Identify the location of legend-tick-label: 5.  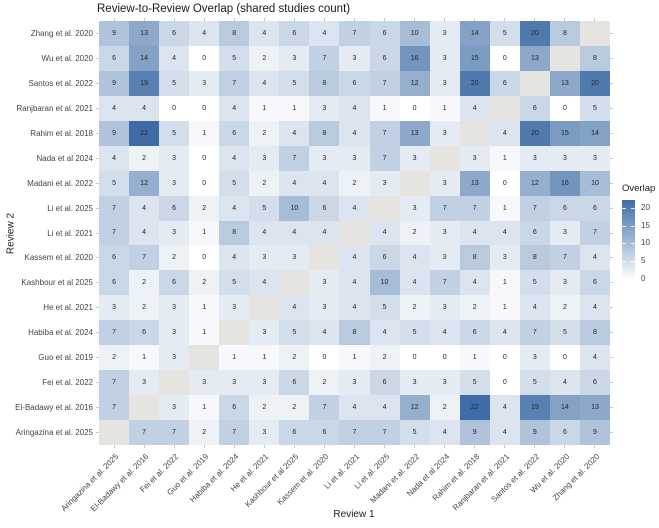
(643, 261).